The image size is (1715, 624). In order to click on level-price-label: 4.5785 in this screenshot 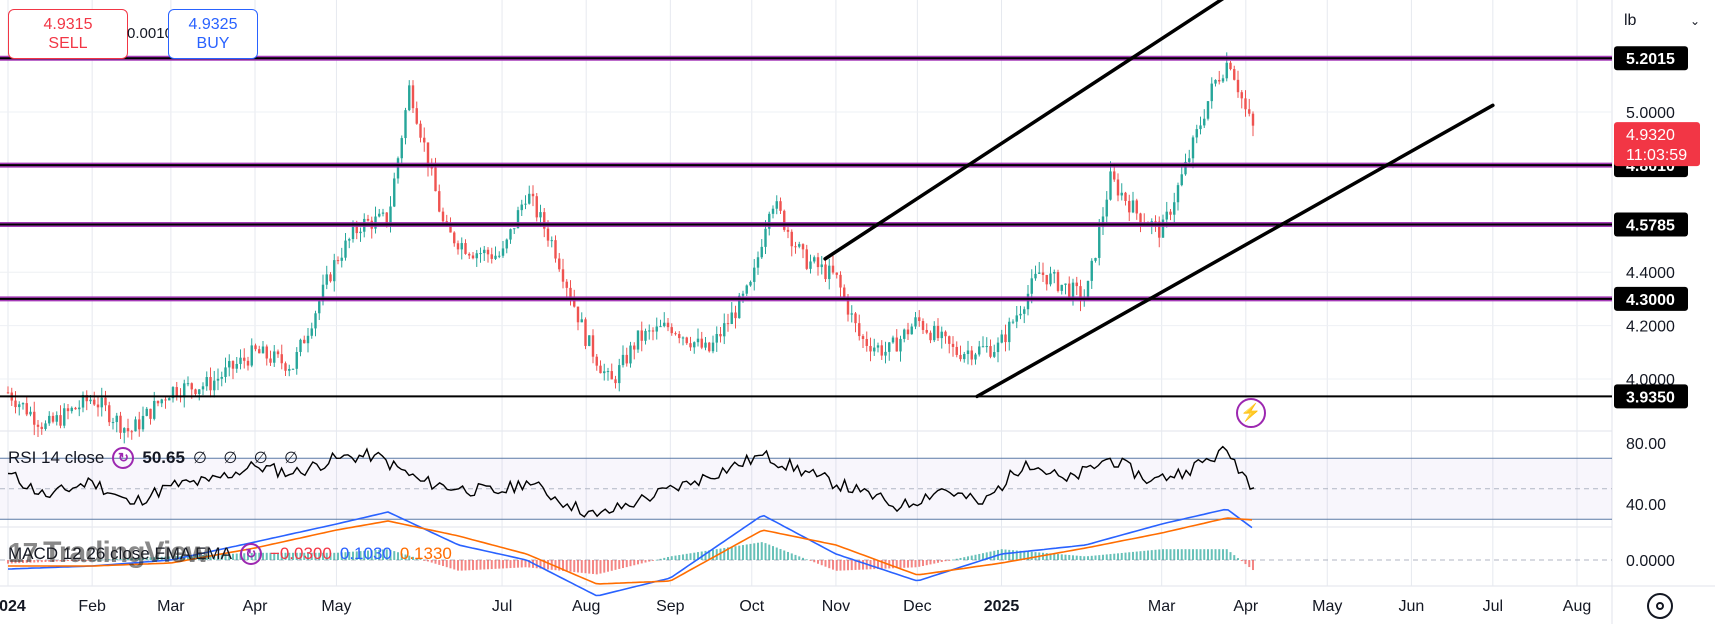, I will do `click(1651, 224)`.